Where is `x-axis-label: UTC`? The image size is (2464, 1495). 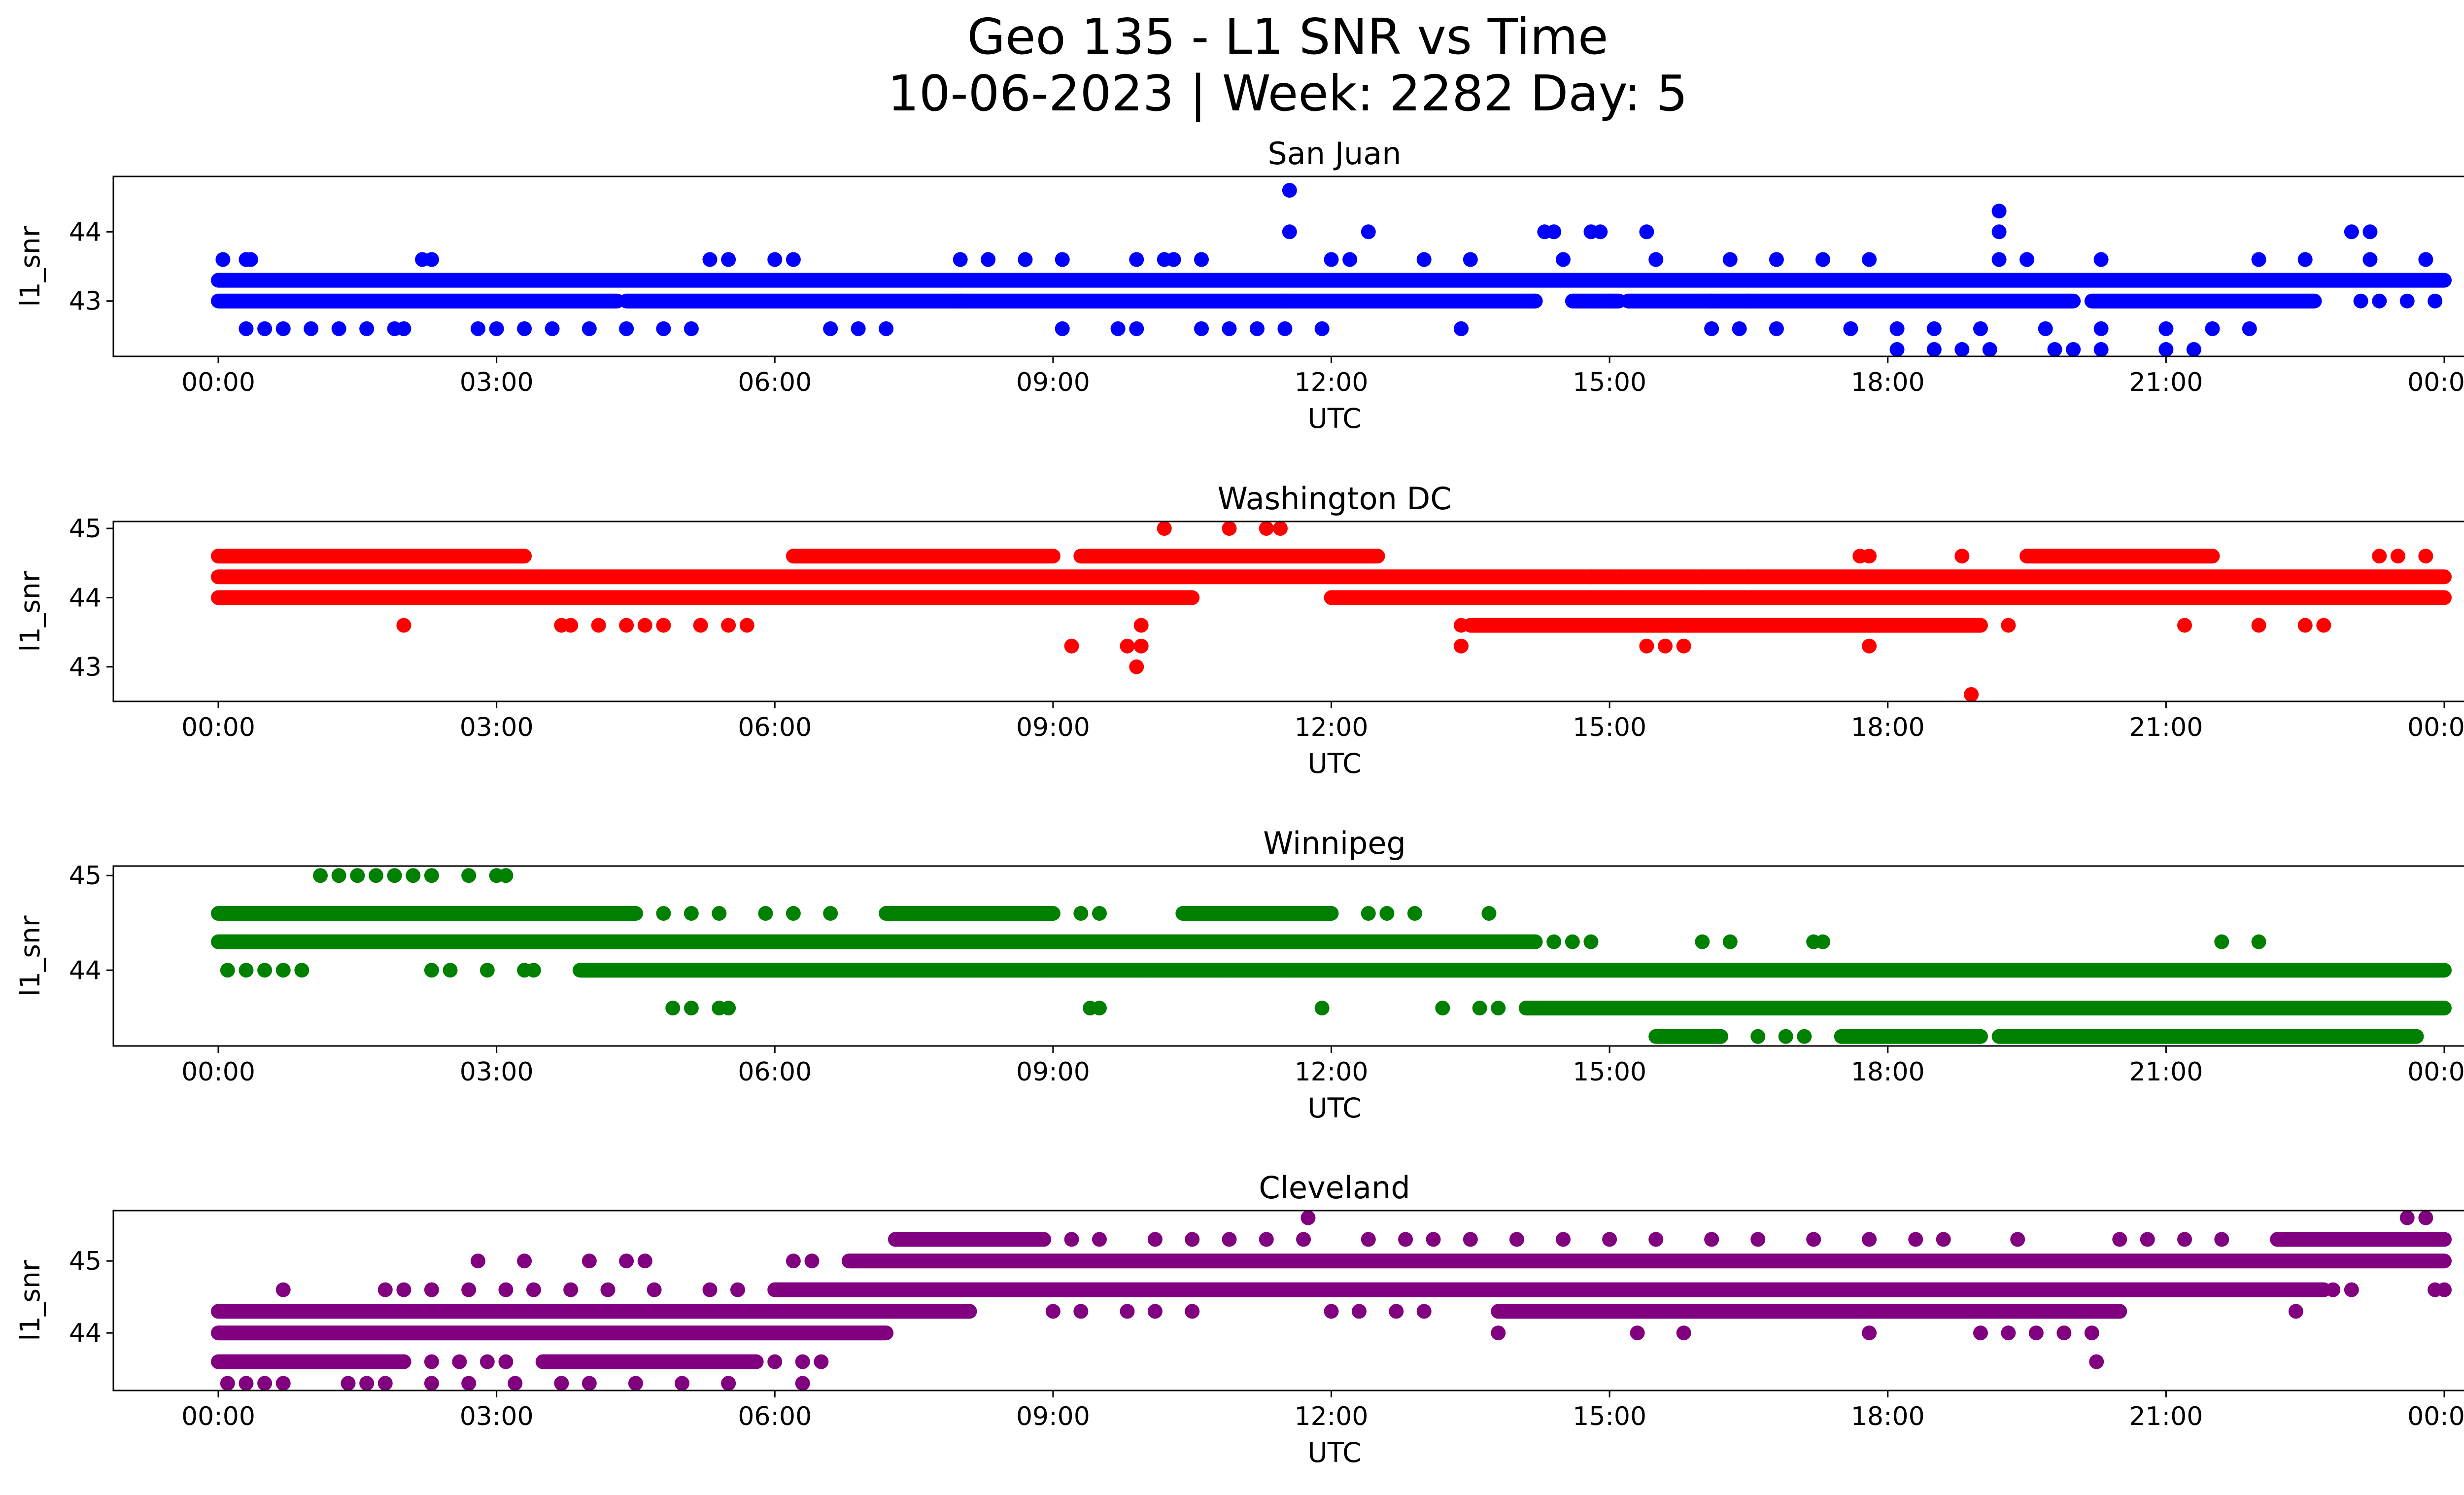 x-axis-label: UTC is located at coordinates (1334, 1108).